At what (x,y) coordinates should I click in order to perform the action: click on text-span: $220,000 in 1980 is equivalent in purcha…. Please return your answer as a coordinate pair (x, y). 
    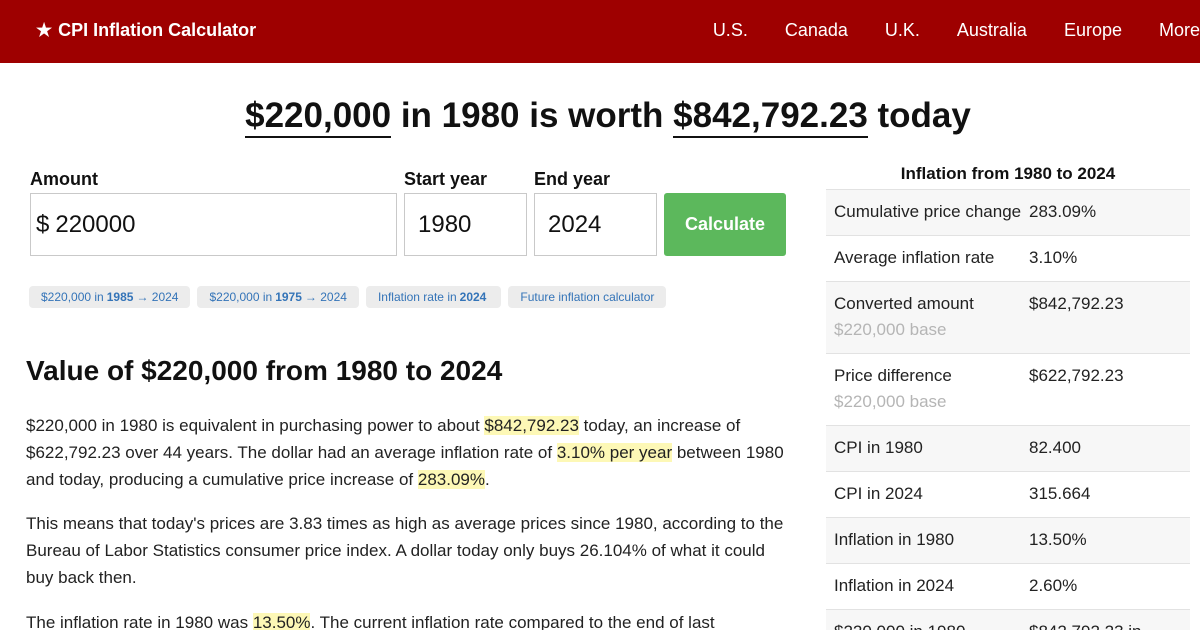
    Looking at the image, I should click on (255, 425).